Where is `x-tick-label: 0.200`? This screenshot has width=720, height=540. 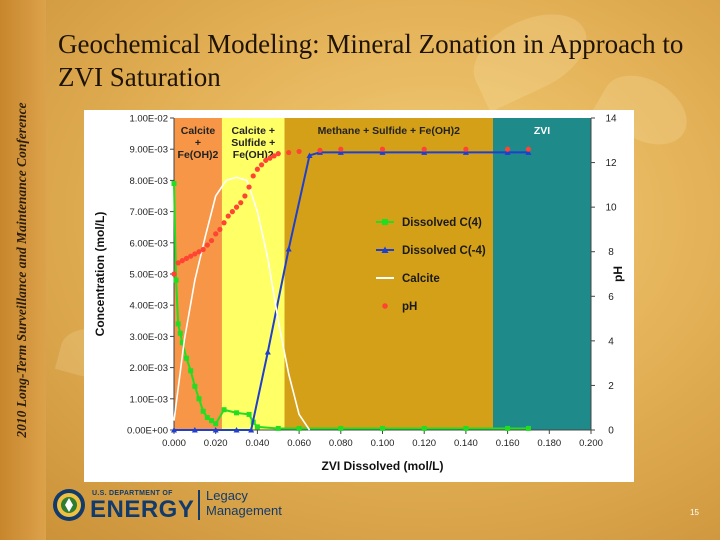 x-tick-label: 0.200 is located at coordinates (591, 443).